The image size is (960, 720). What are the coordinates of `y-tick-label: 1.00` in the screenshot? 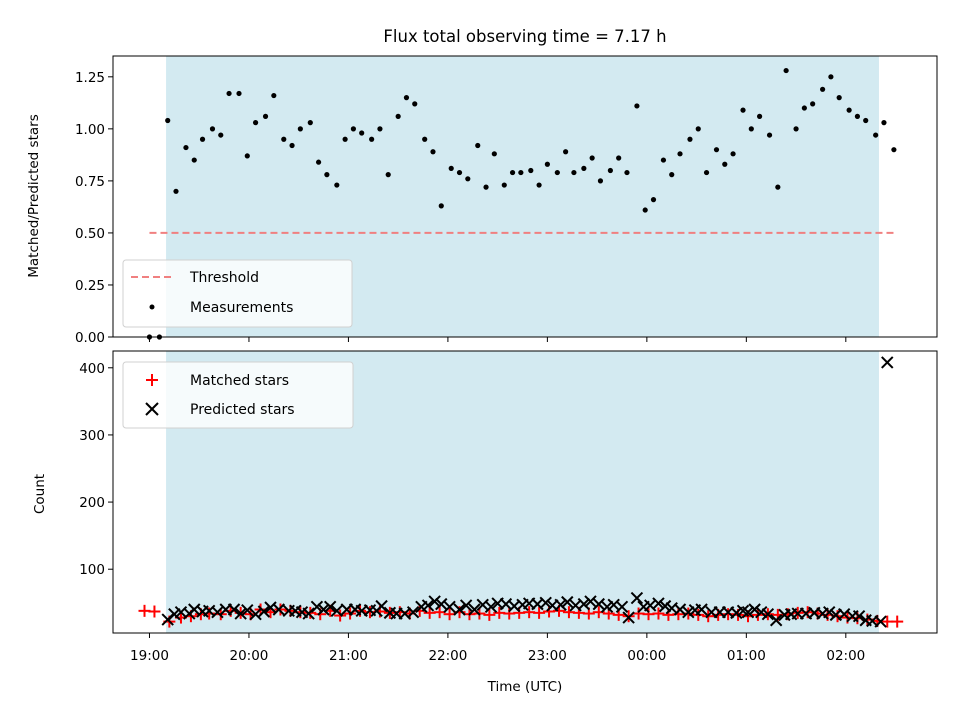 It's located at (90, 130).